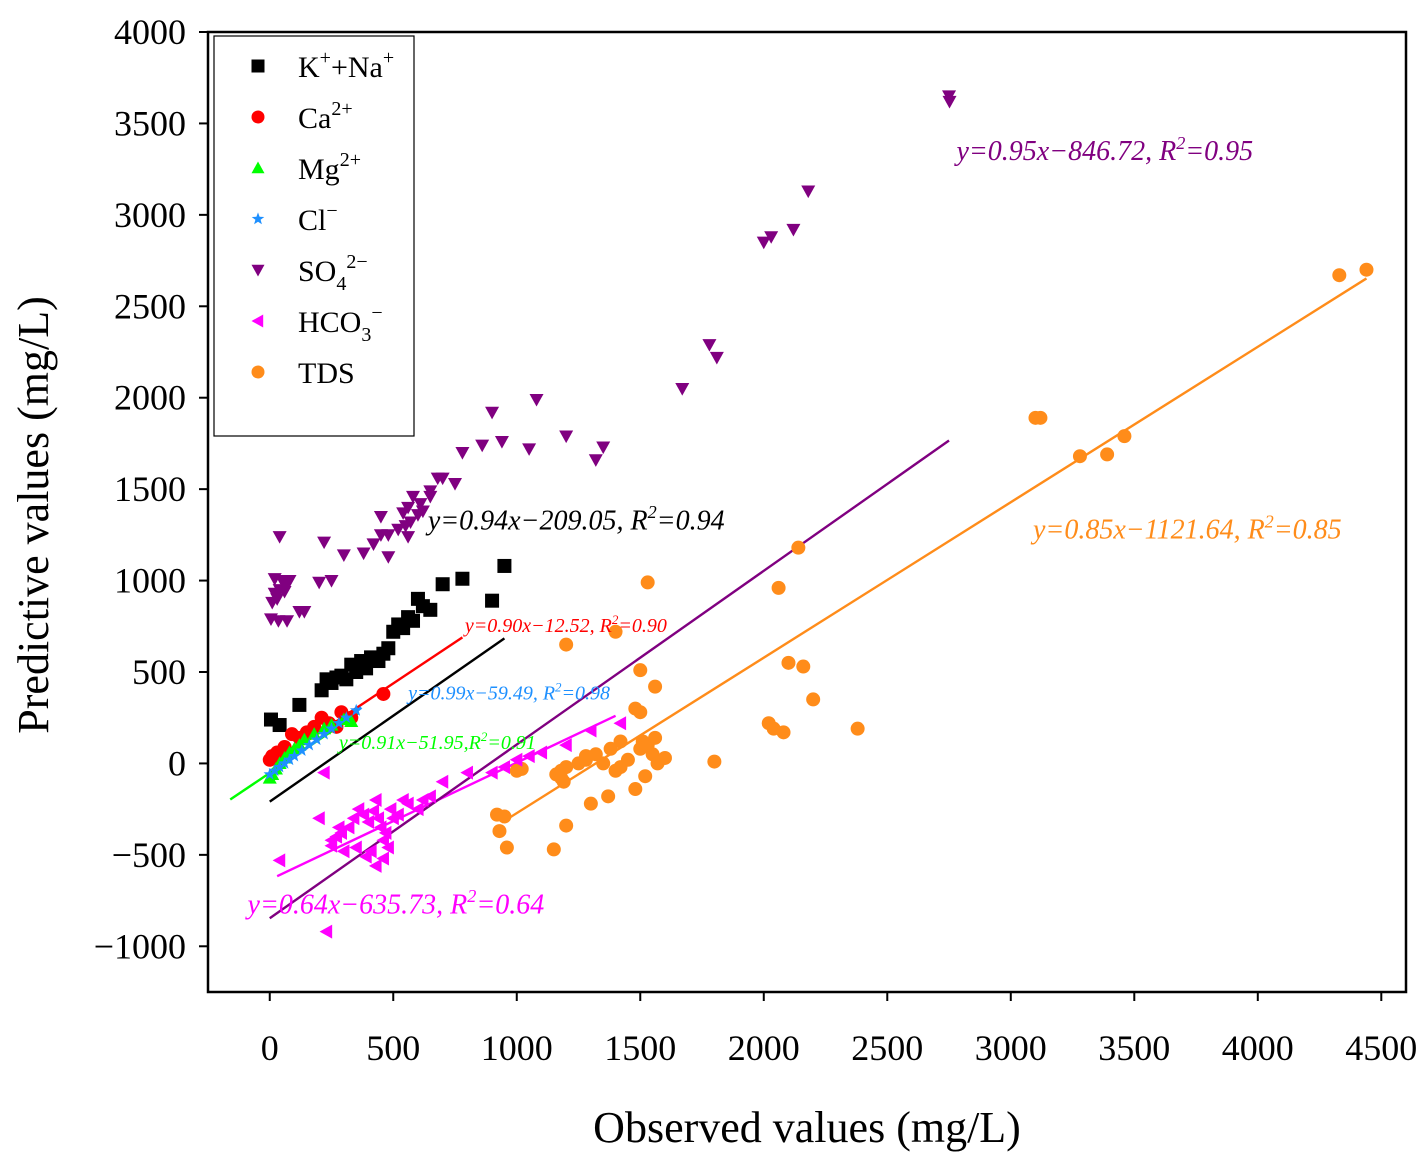 This screenshot has width=1423, height=1162. Describe the element at coordinates (333, 273) in the screenshot. I see `legend-label-so4: SO42−` at that location.